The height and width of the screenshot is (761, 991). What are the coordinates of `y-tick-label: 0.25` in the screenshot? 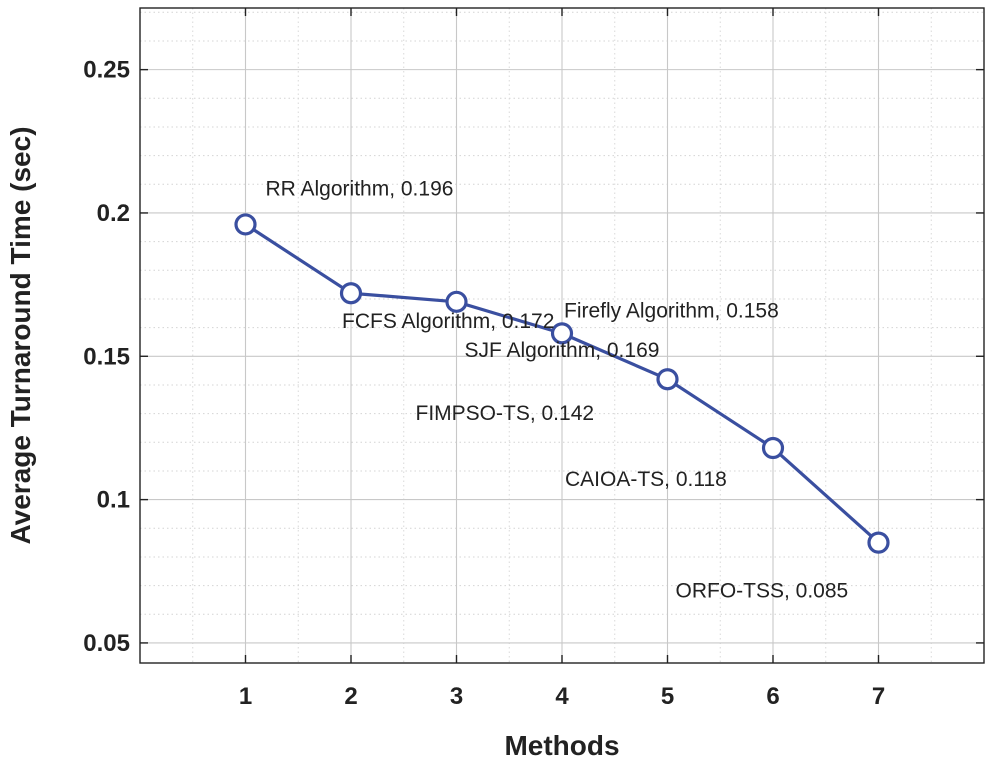 It's located at (106, 70).